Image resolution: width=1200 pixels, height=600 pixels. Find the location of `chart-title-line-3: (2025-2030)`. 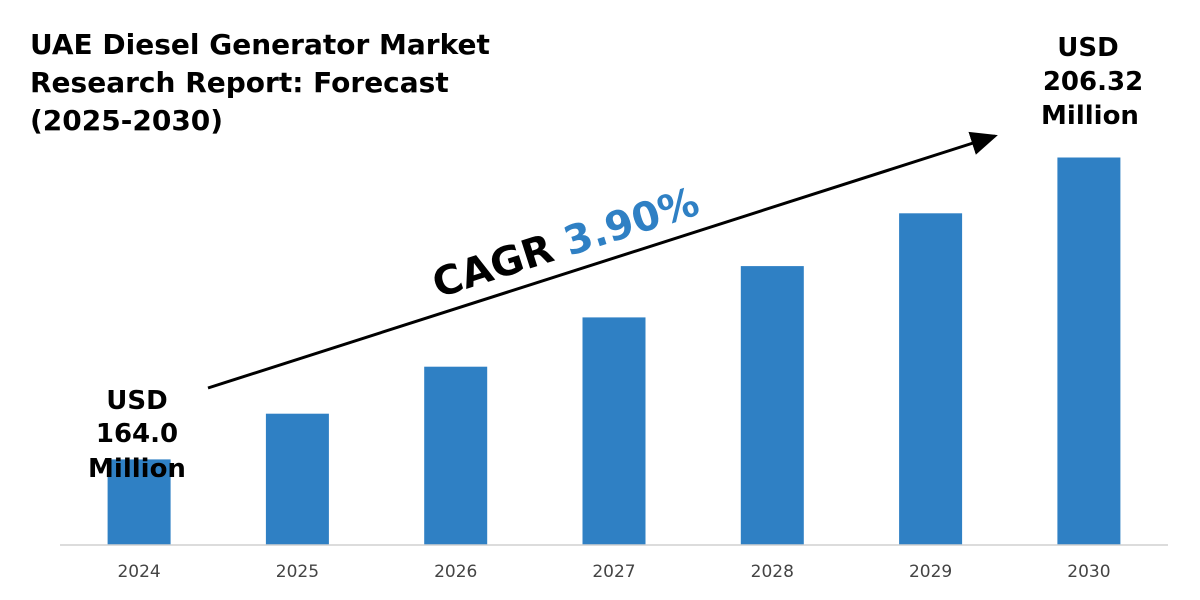

chart-title-line-3: (2025-2030) is located at coordinates (126, 120).